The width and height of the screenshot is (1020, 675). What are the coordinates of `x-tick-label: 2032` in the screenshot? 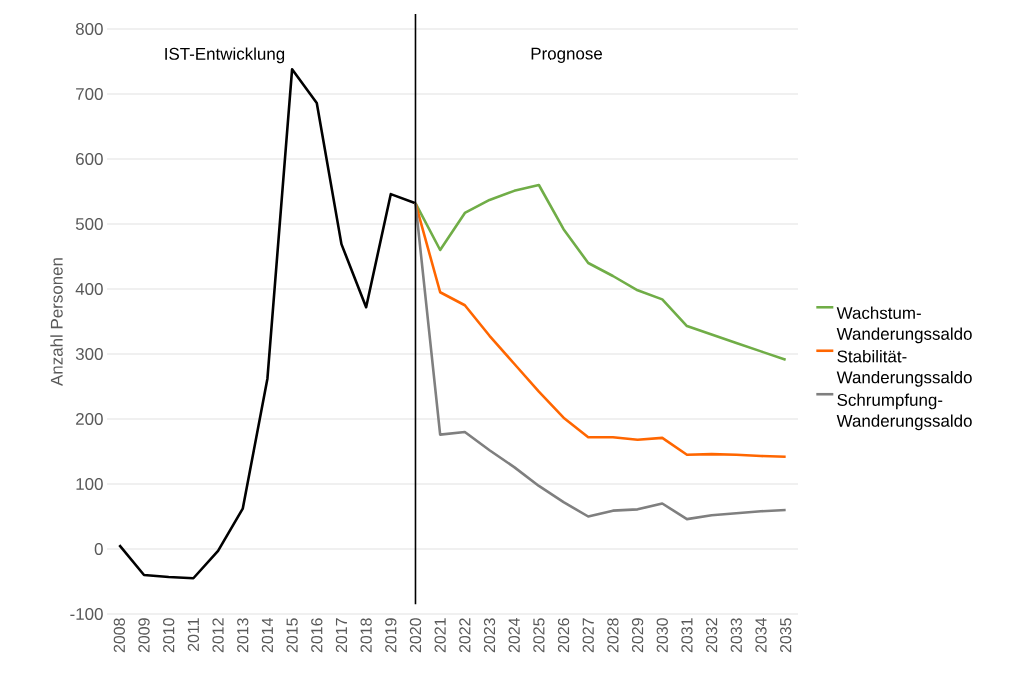 It's located at (711, 635).